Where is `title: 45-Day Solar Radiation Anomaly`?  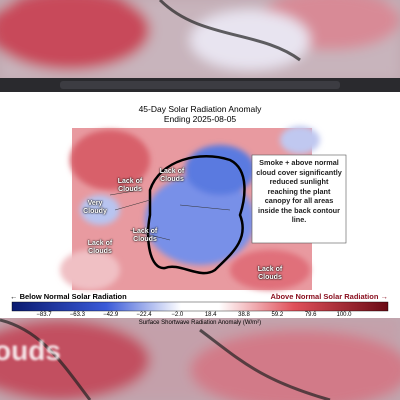 title: 45-Day Solar Radiation Anomaly is located at coordinates (200, 109).